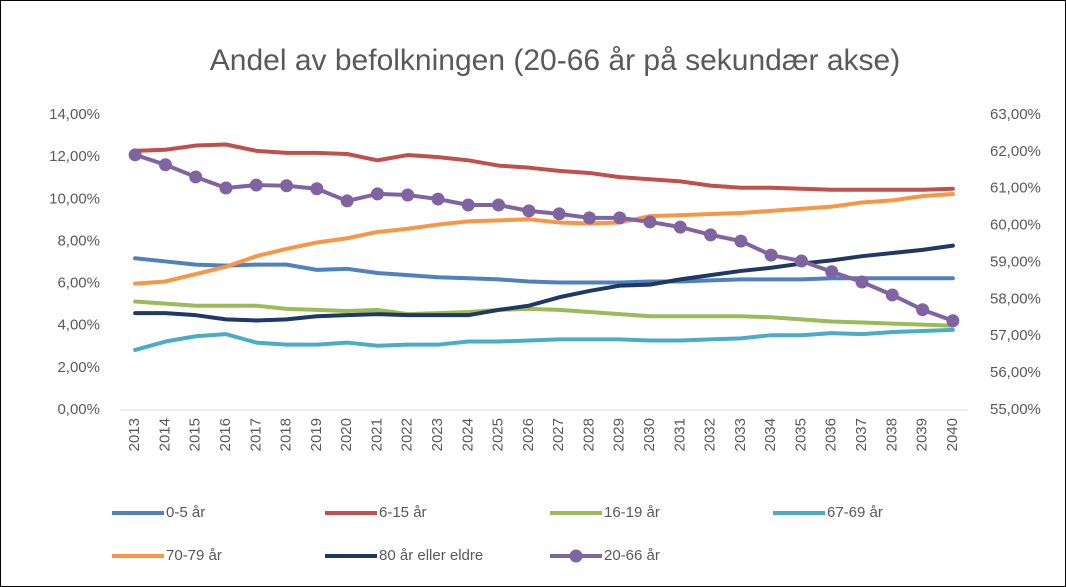 This screenshot has height=587, width=1066. I want to click on legend-label: 80 år eller eldre, so click(431, 555).